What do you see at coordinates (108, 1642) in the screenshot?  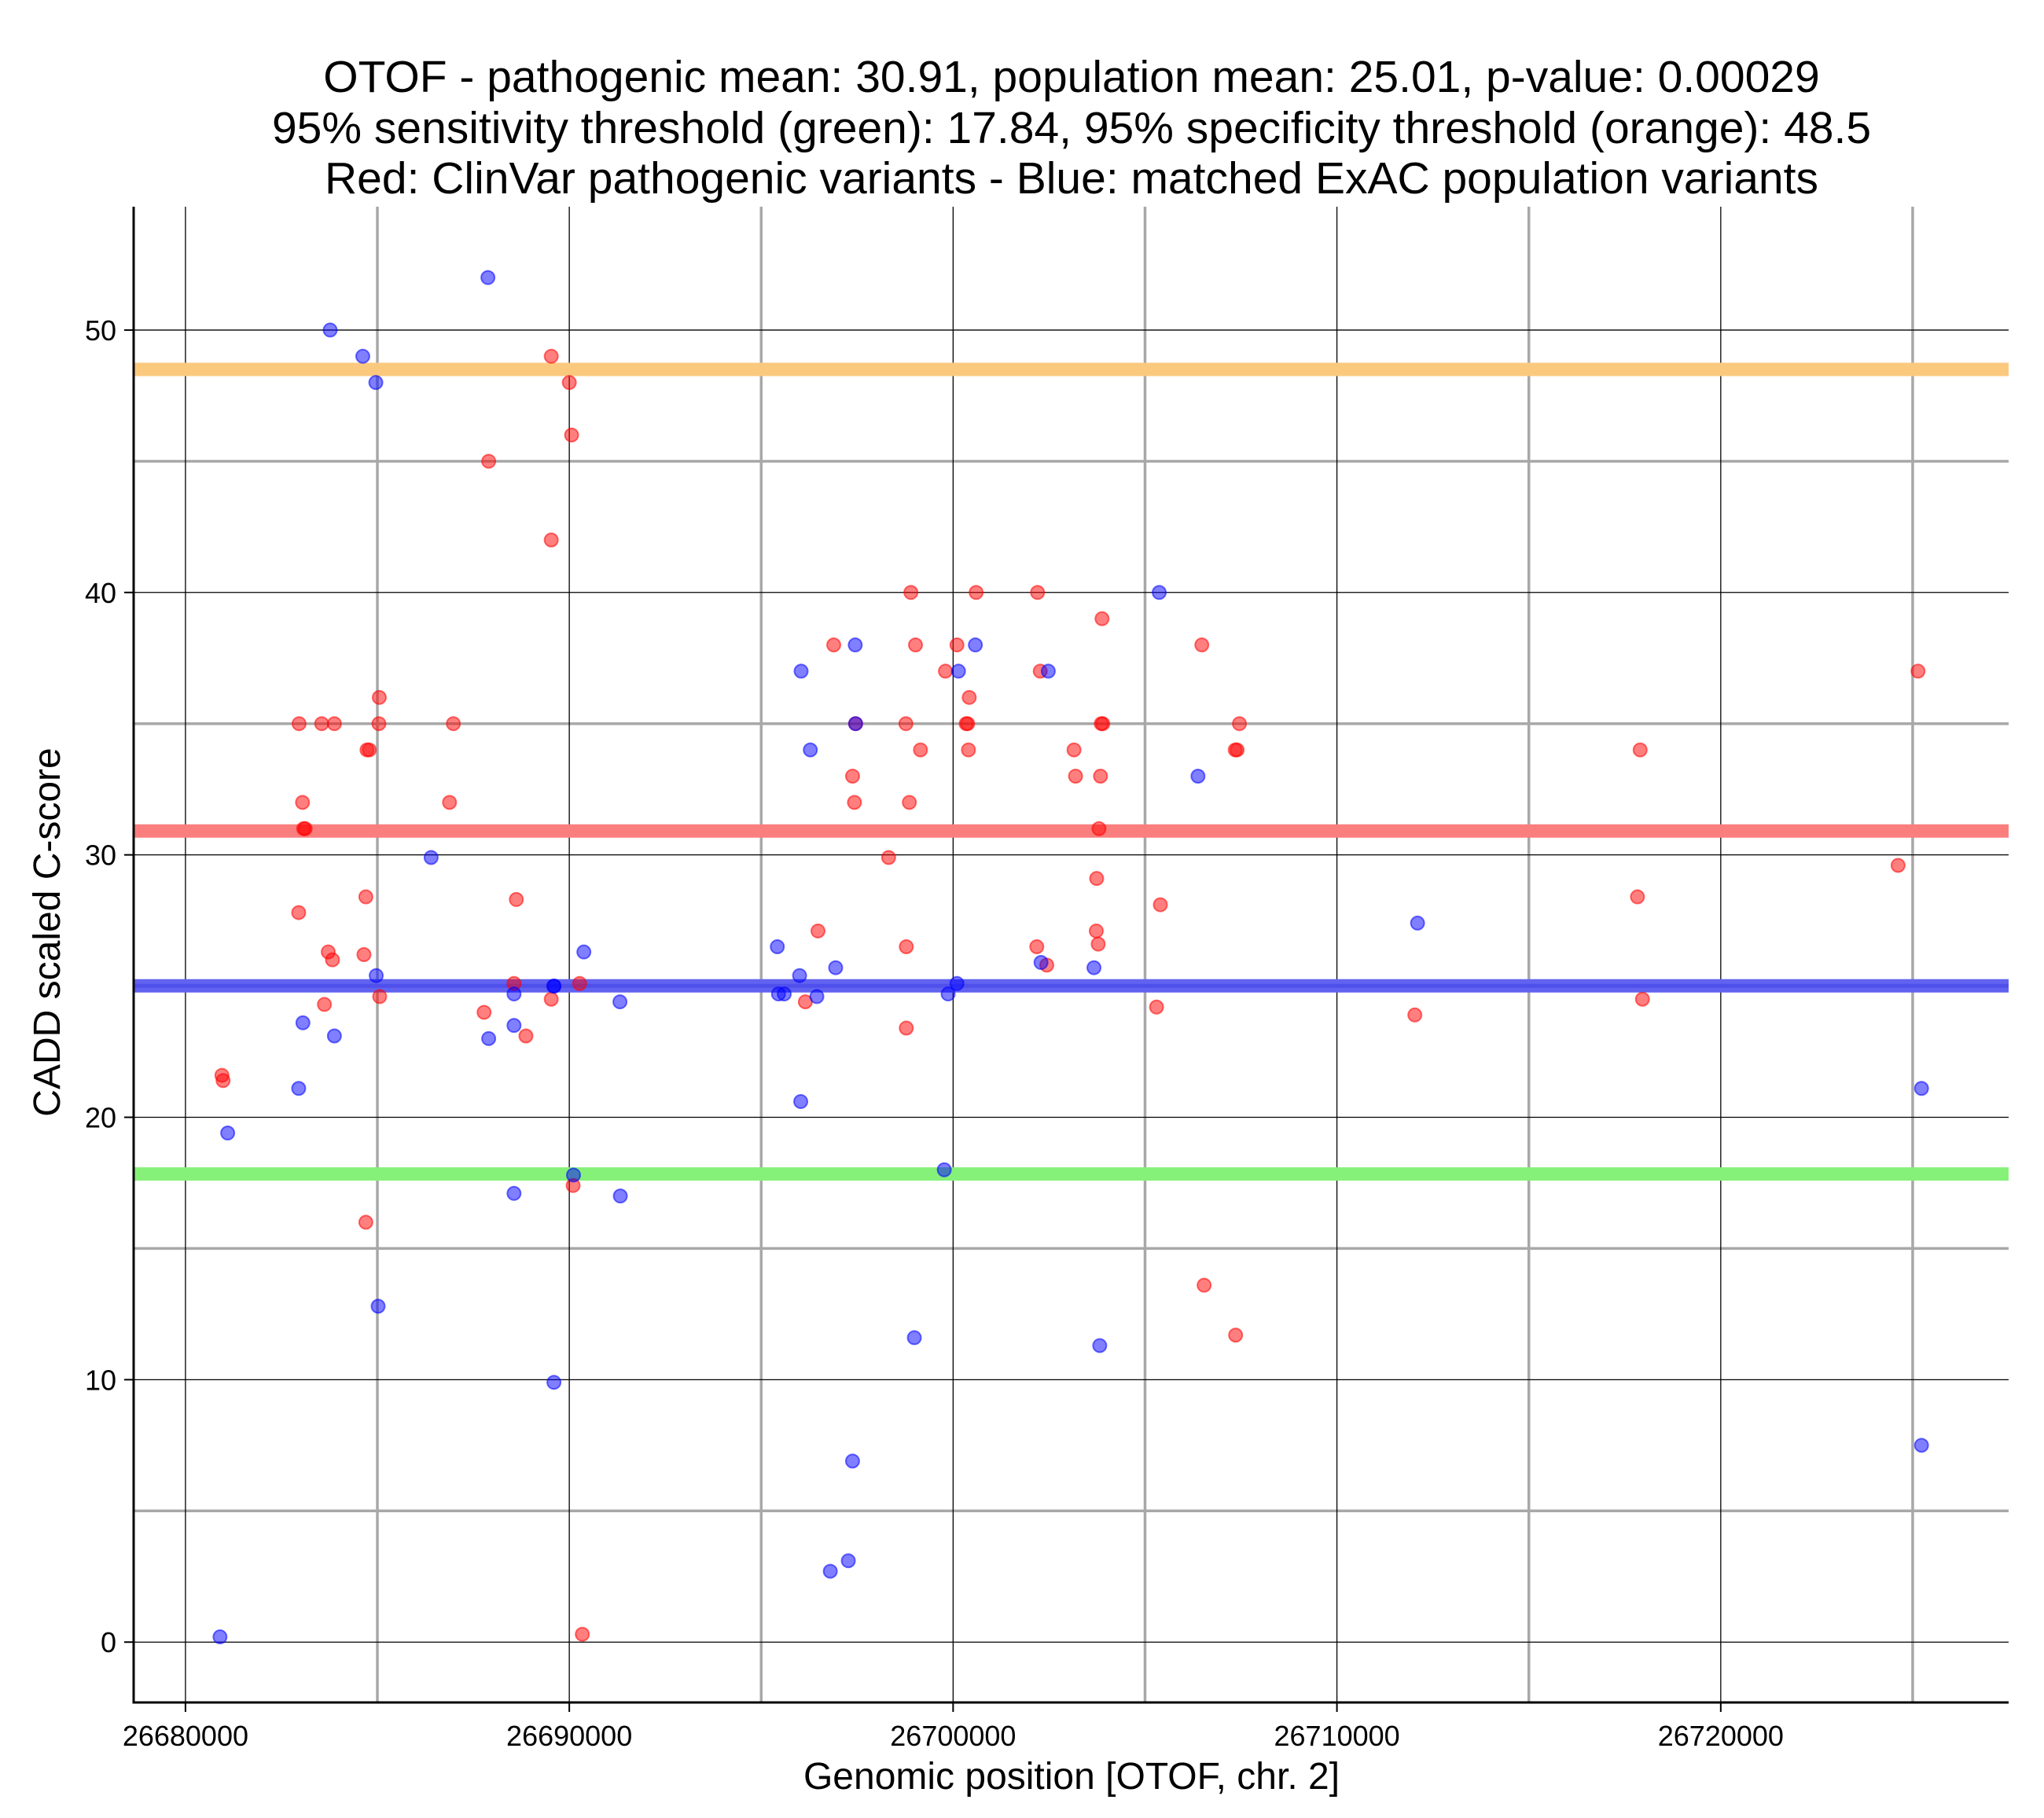 I see `y-tick-label: 0` at bounding box center [108, 1642].